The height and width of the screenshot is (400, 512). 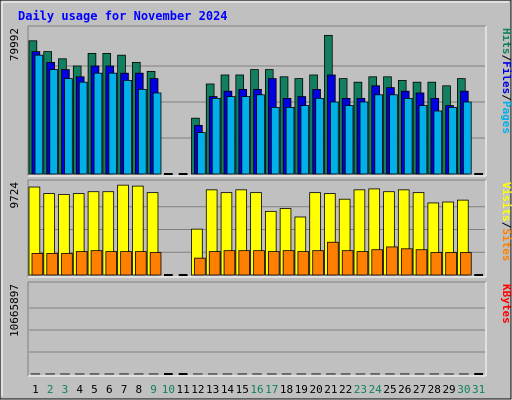 What do you see at coordinates (109, 389) in the screenshot?
I see `x-label-day-6: 6` at bounding box center [109, 389].